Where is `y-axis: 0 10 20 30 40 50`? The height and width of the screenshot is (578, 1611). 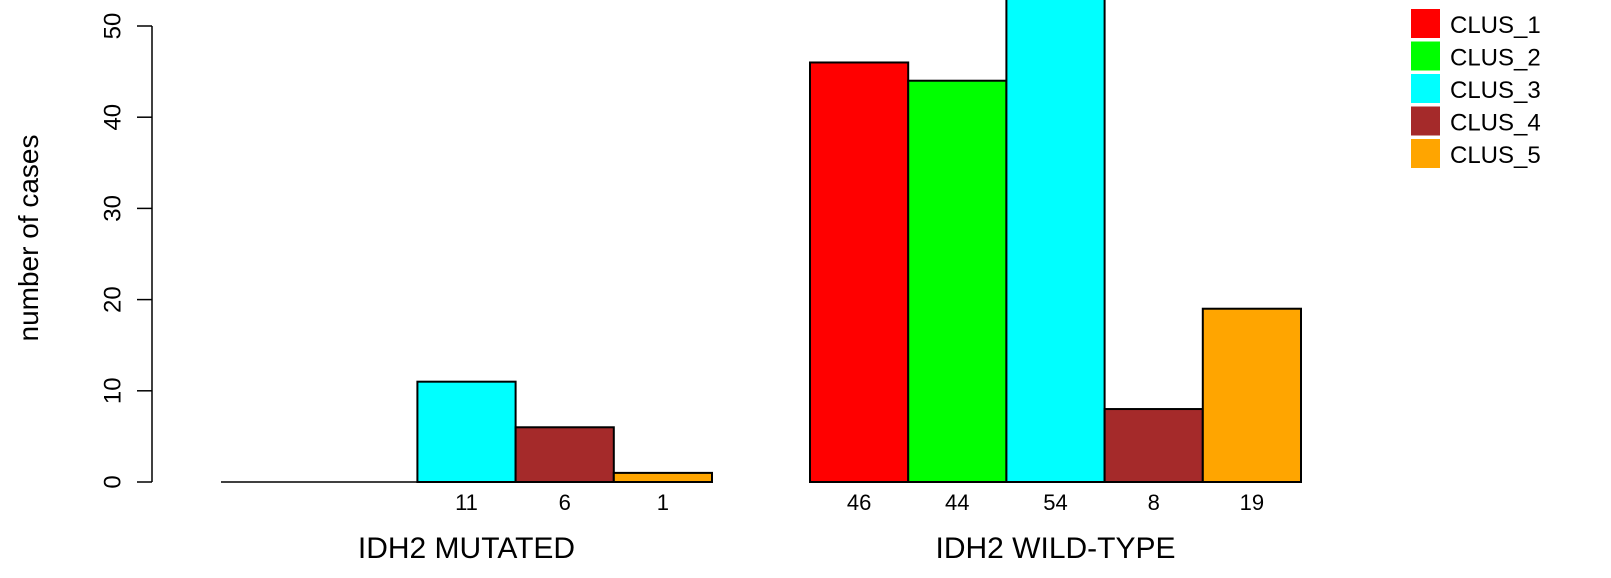
y-axis: 0 10 20 30 40 50 is located at coordinates (125, 251).